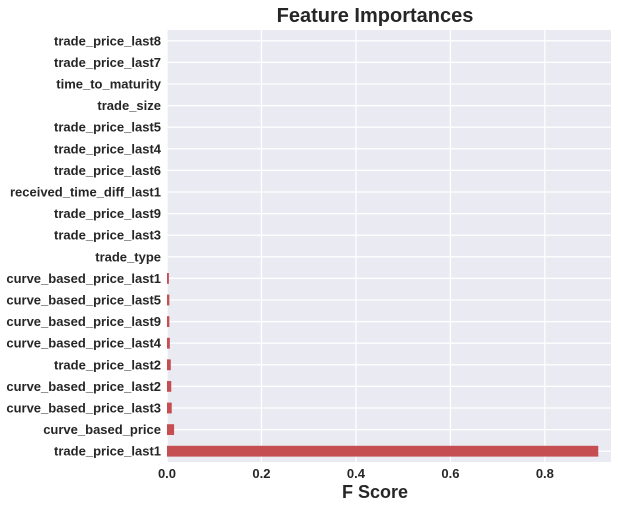 The width and height of the screenshot is (619, 507). I want to click on x-axis-label: F Score, so click(375, 492).